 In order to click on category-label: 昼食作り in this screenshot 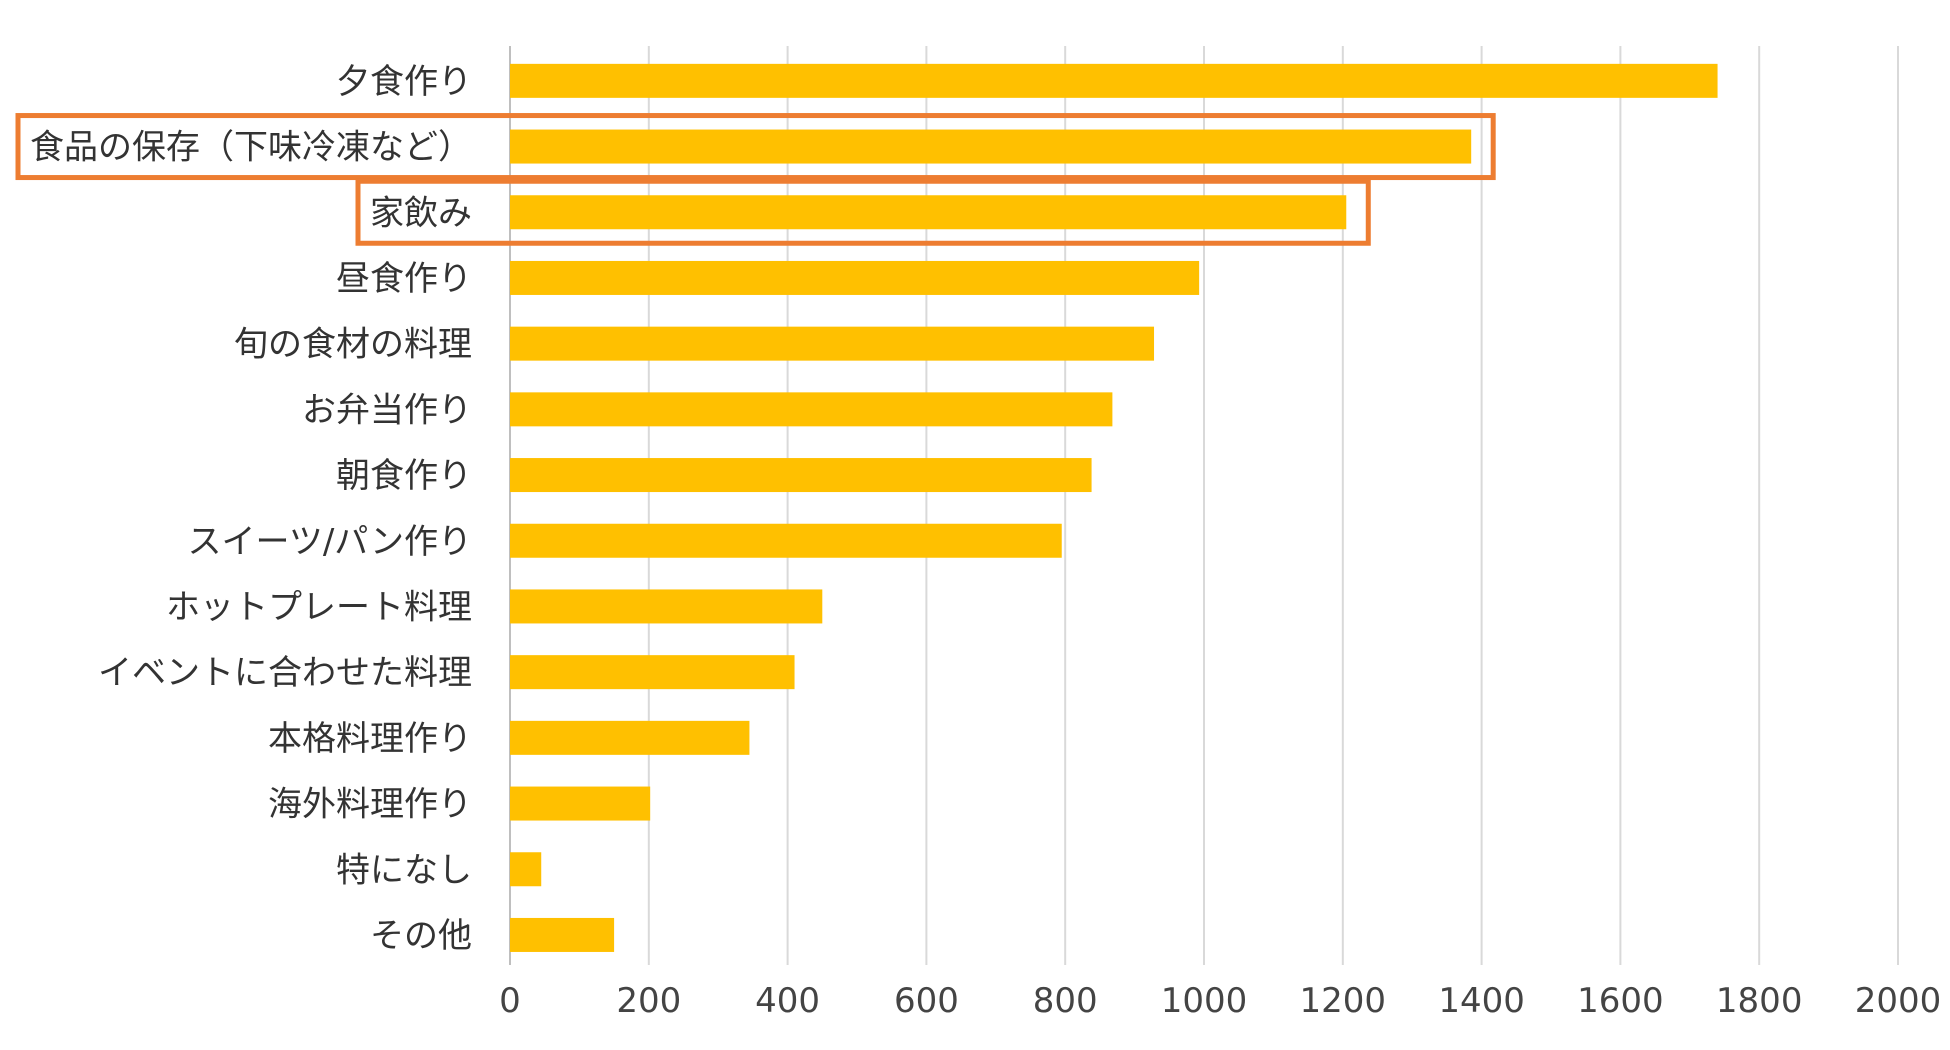, I will do `click(404, 279)`.